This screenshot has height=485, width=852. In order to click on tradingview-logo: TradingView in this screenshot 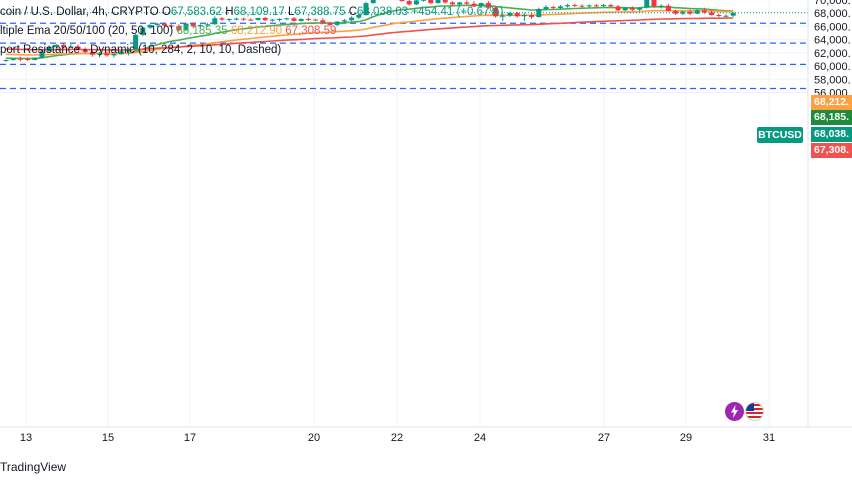, I will do `click(33, 467)`.